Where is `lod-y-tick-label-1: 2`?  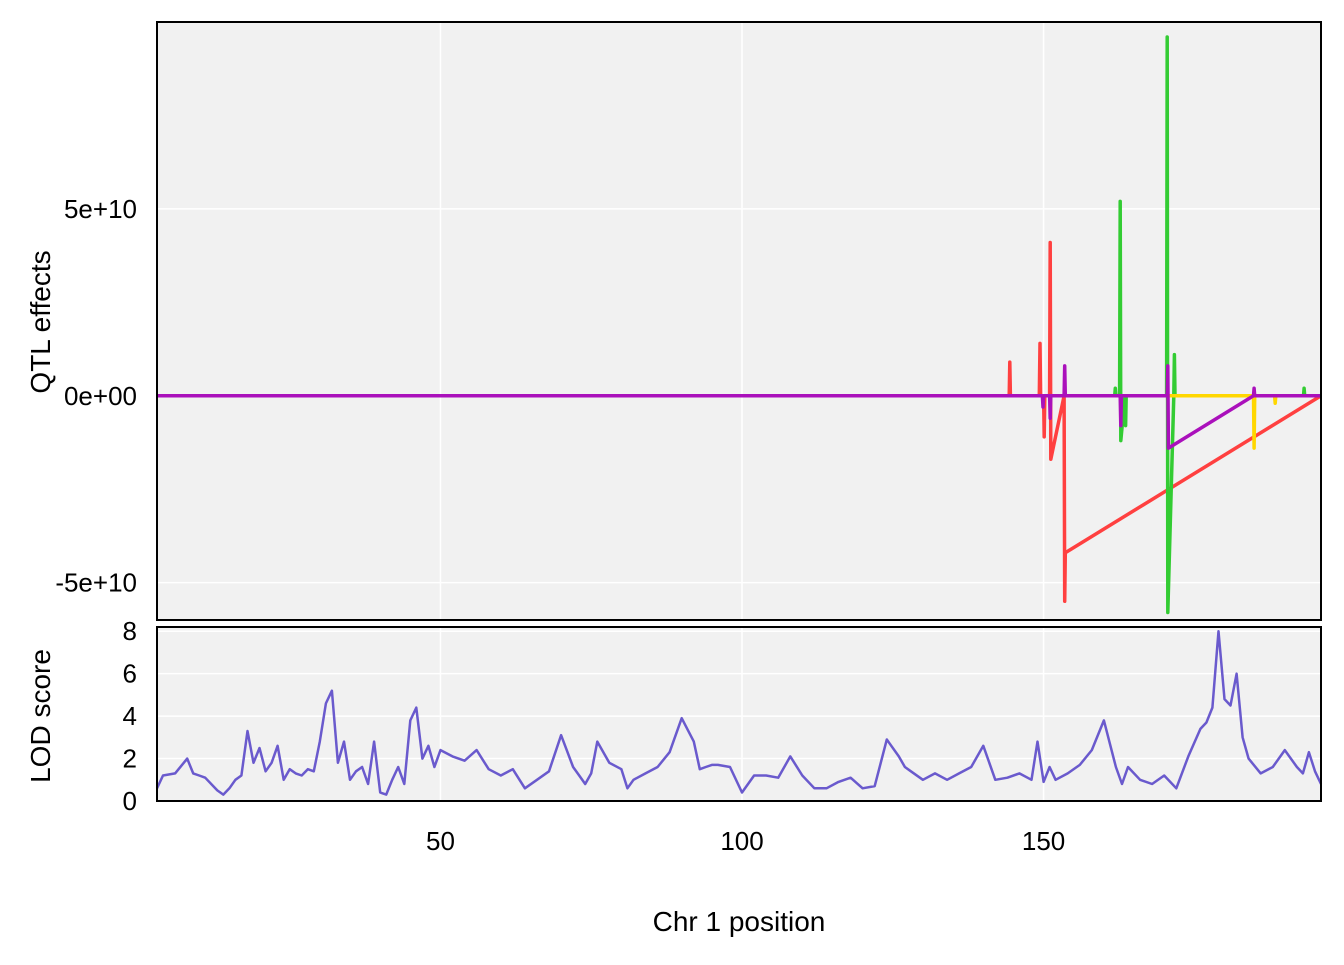
lod-y-tick-label-1: 2 is located at coordinates (130, 759).